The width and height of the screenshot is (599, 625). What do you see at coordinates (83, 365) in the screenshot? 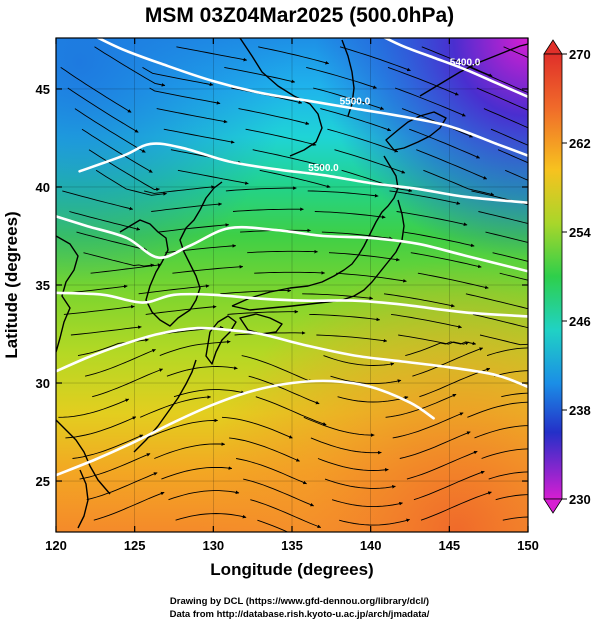
I see `coast-china` at bounding box center [83, 365].